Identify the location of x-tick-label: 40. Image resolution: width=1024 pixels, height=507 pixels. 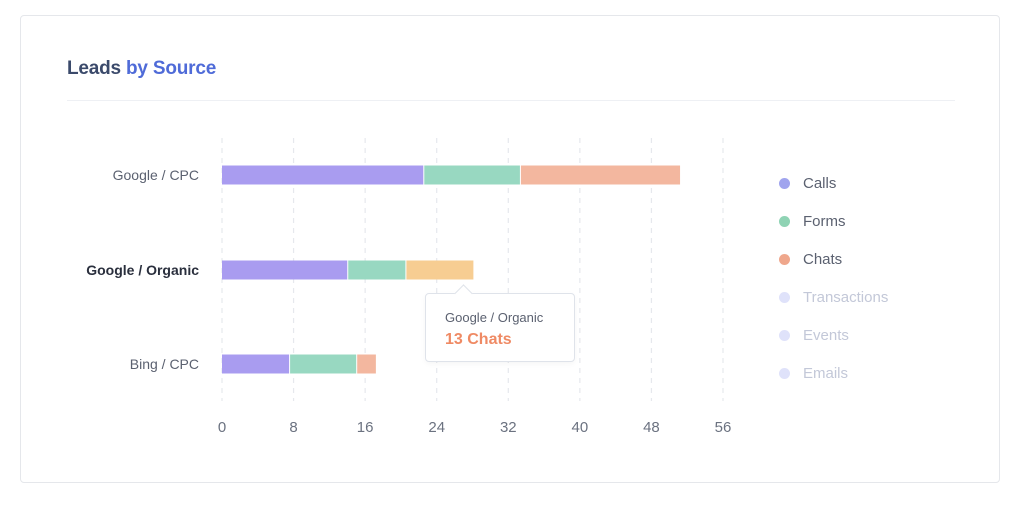
(580, 427).